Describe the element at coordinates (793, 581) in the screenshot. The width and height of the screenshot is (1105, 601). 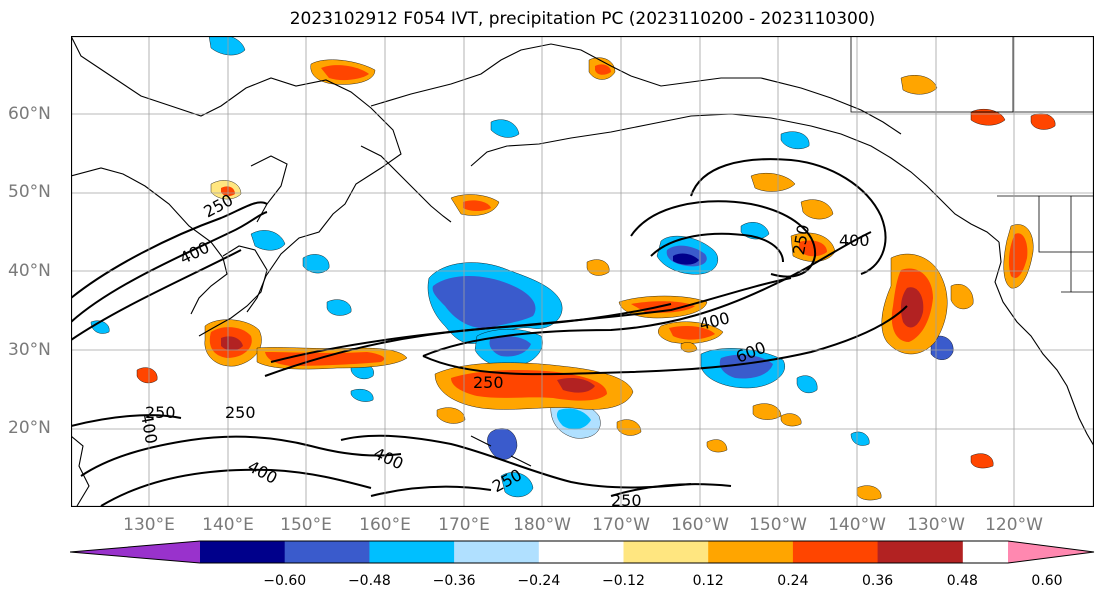
I see `colorbar-tick-label: 0.24` at that location.